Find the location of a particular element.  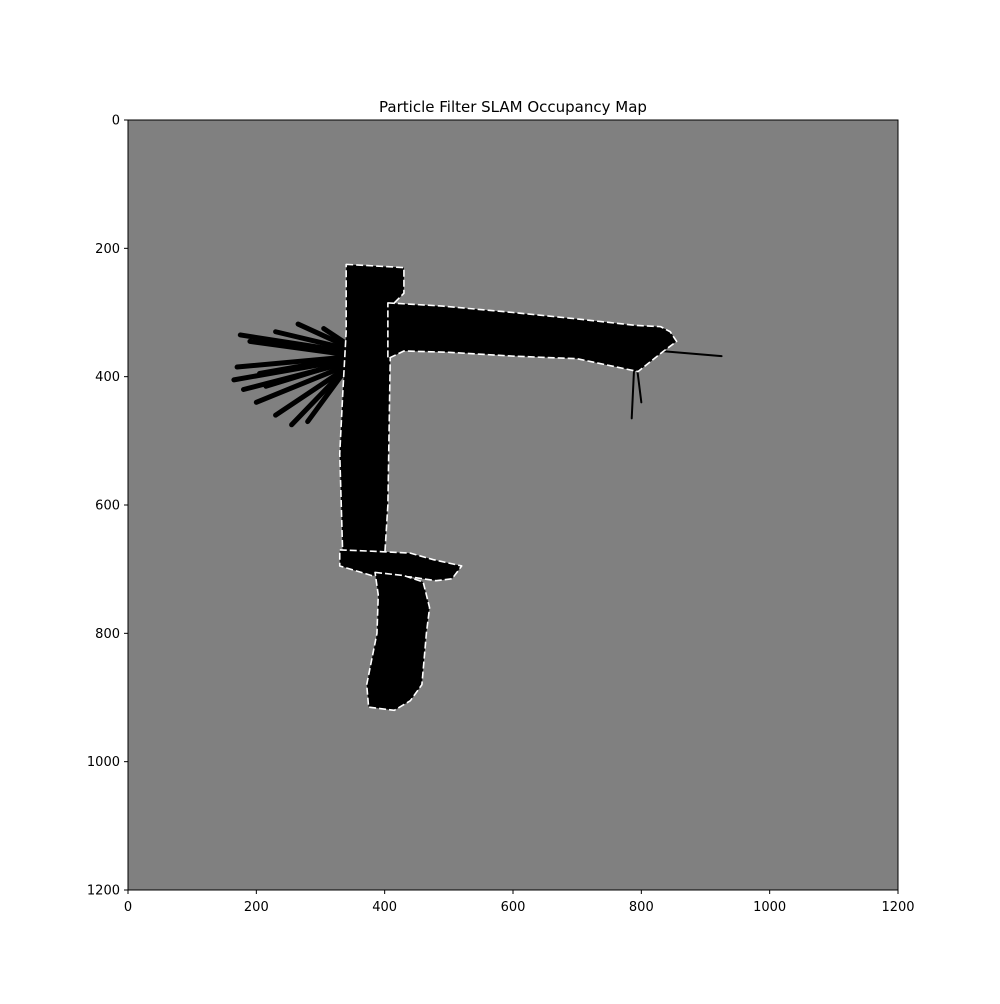

mapped-region-horizontal-corridor is located at coordinates (532, 337).